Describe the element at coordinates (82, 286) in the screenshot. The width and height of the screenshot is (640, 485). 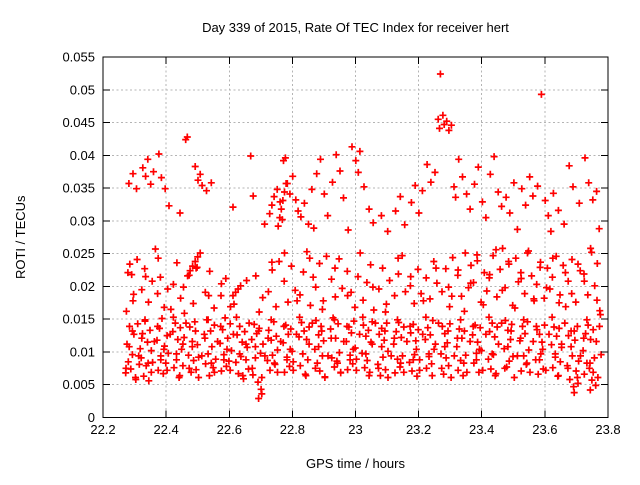
I see `y-tick-label: 0.02` at that location.